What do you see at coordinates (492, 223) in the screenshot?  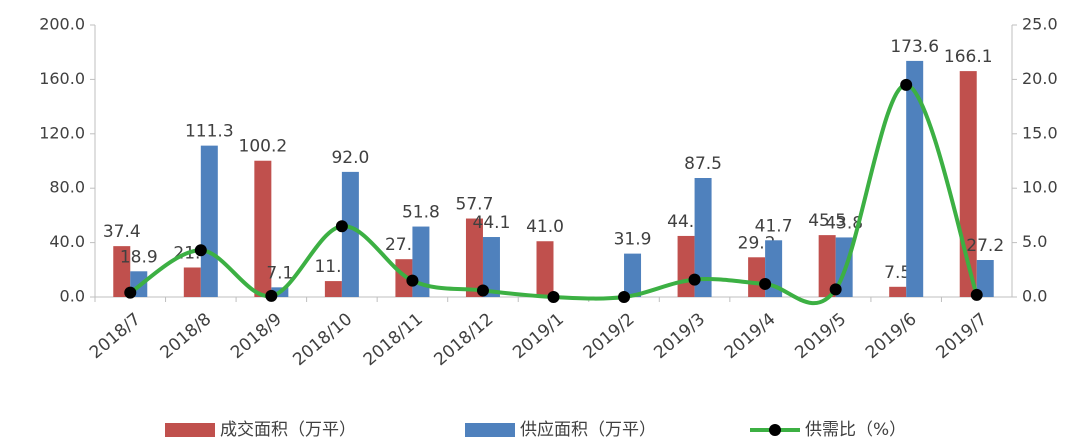 I see `data-label: 44.1` at bounding box center [492, 223].